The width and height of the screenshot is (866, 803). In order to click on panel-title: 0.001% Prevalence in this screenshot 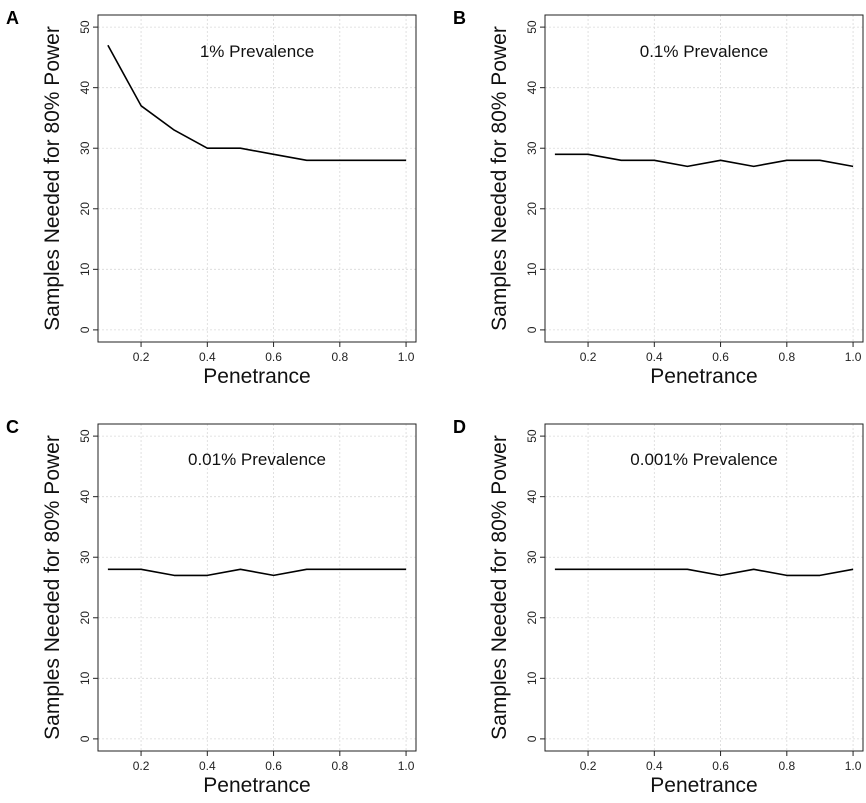, I will do `click(703, 459)`.